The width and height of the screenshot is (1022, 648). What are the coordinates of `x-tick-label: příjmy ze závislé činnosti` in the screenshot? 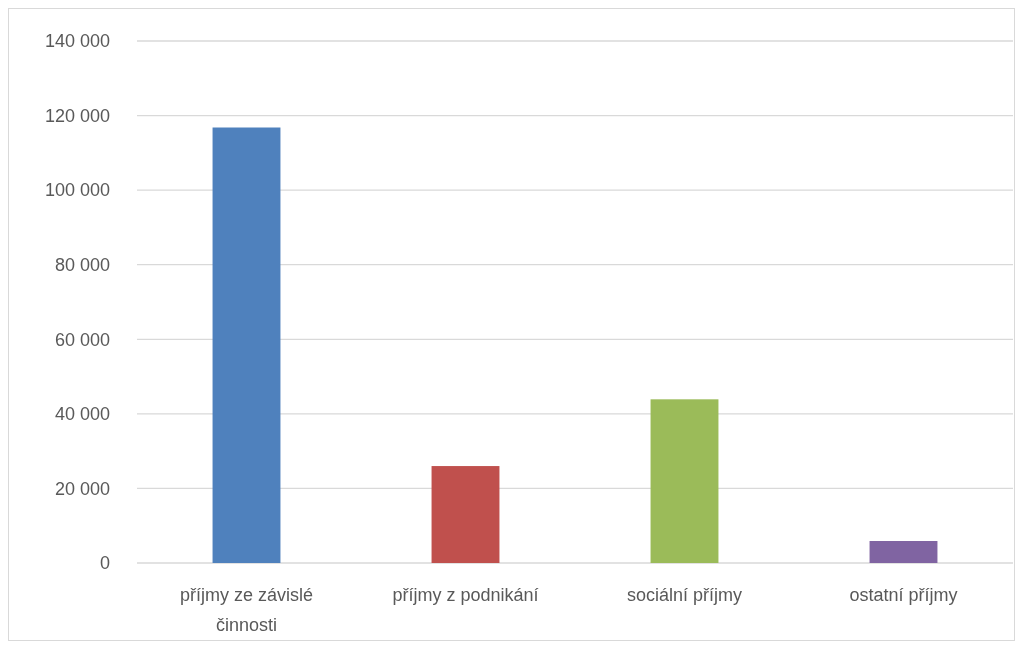 It's located at (246, 610).